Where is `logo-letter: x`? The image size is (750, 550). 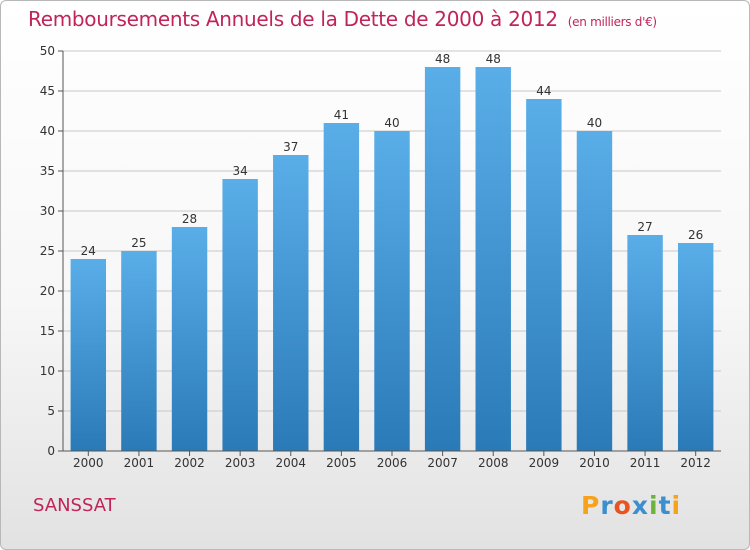 logo-letter: x is located at coordinates (640, 505).